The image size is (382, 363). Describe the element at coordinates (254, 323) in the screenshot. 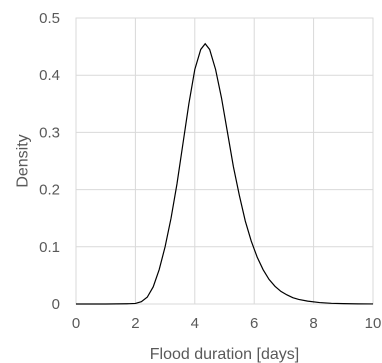

I see `x-tick-label: 6` at that location.